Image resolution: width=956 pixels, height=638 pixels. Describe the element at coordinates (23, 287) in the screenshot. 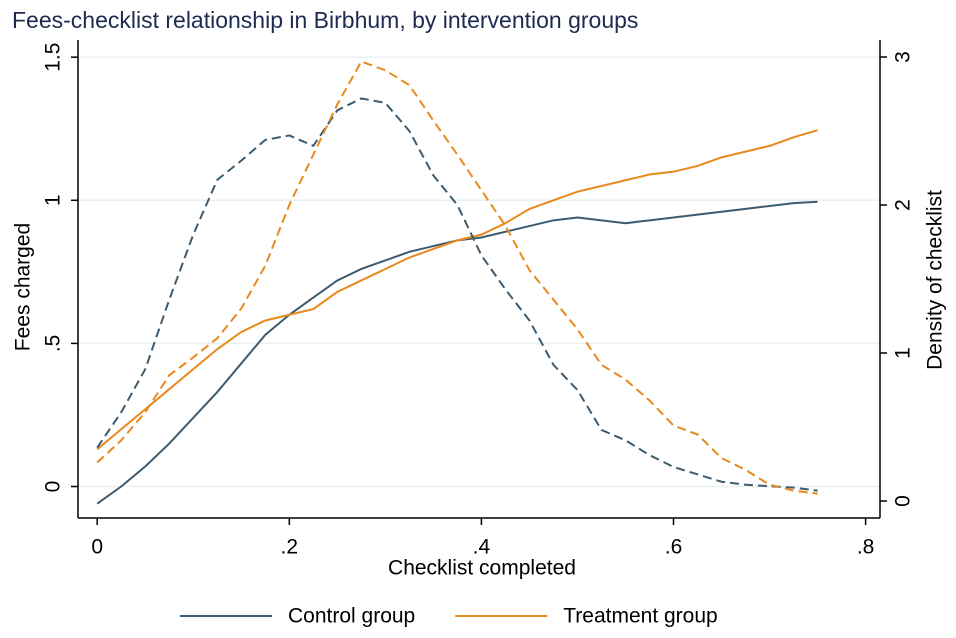

I see `y-axis-label: Fees charged` at that location.